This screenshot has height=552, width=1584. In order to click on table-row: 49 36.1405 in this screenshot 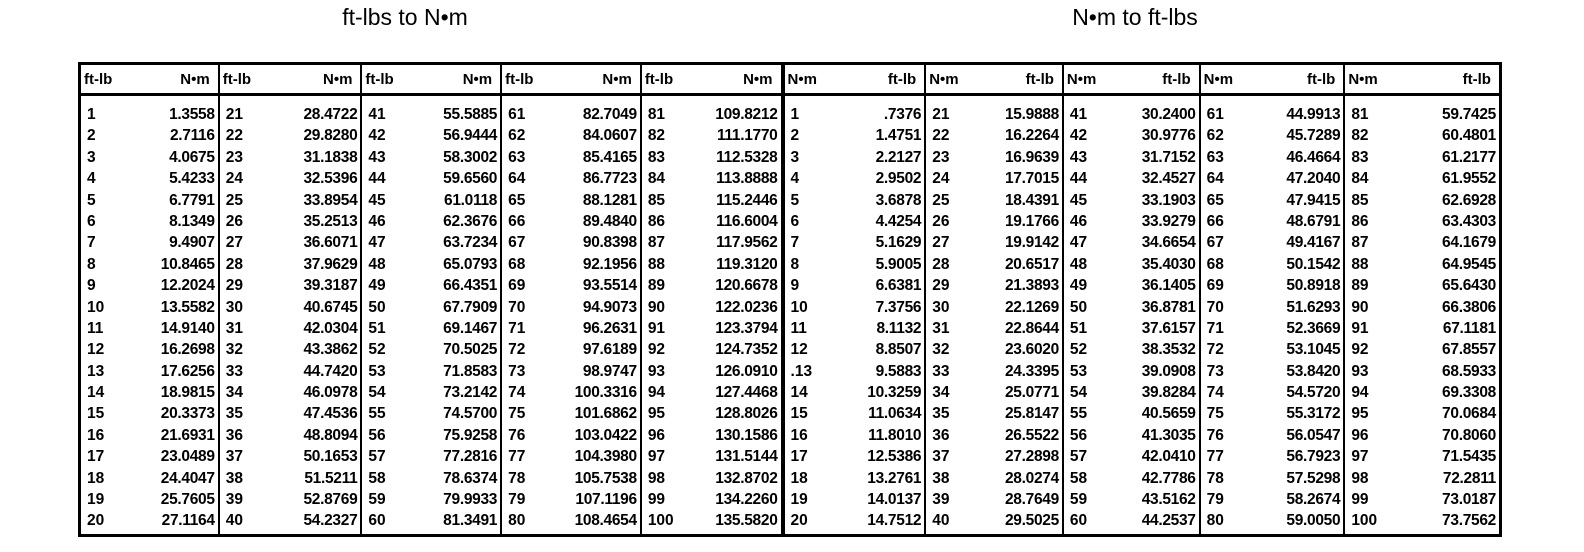, I will do `click(1131, 285)`.